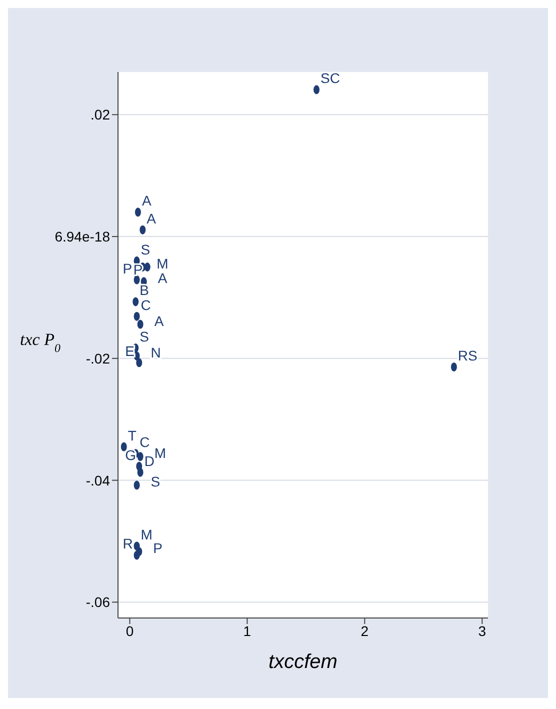  What do you see at coordinates (149, 460) in the screenshot?
I see `data-label: D` at bounding box center [149, 460].